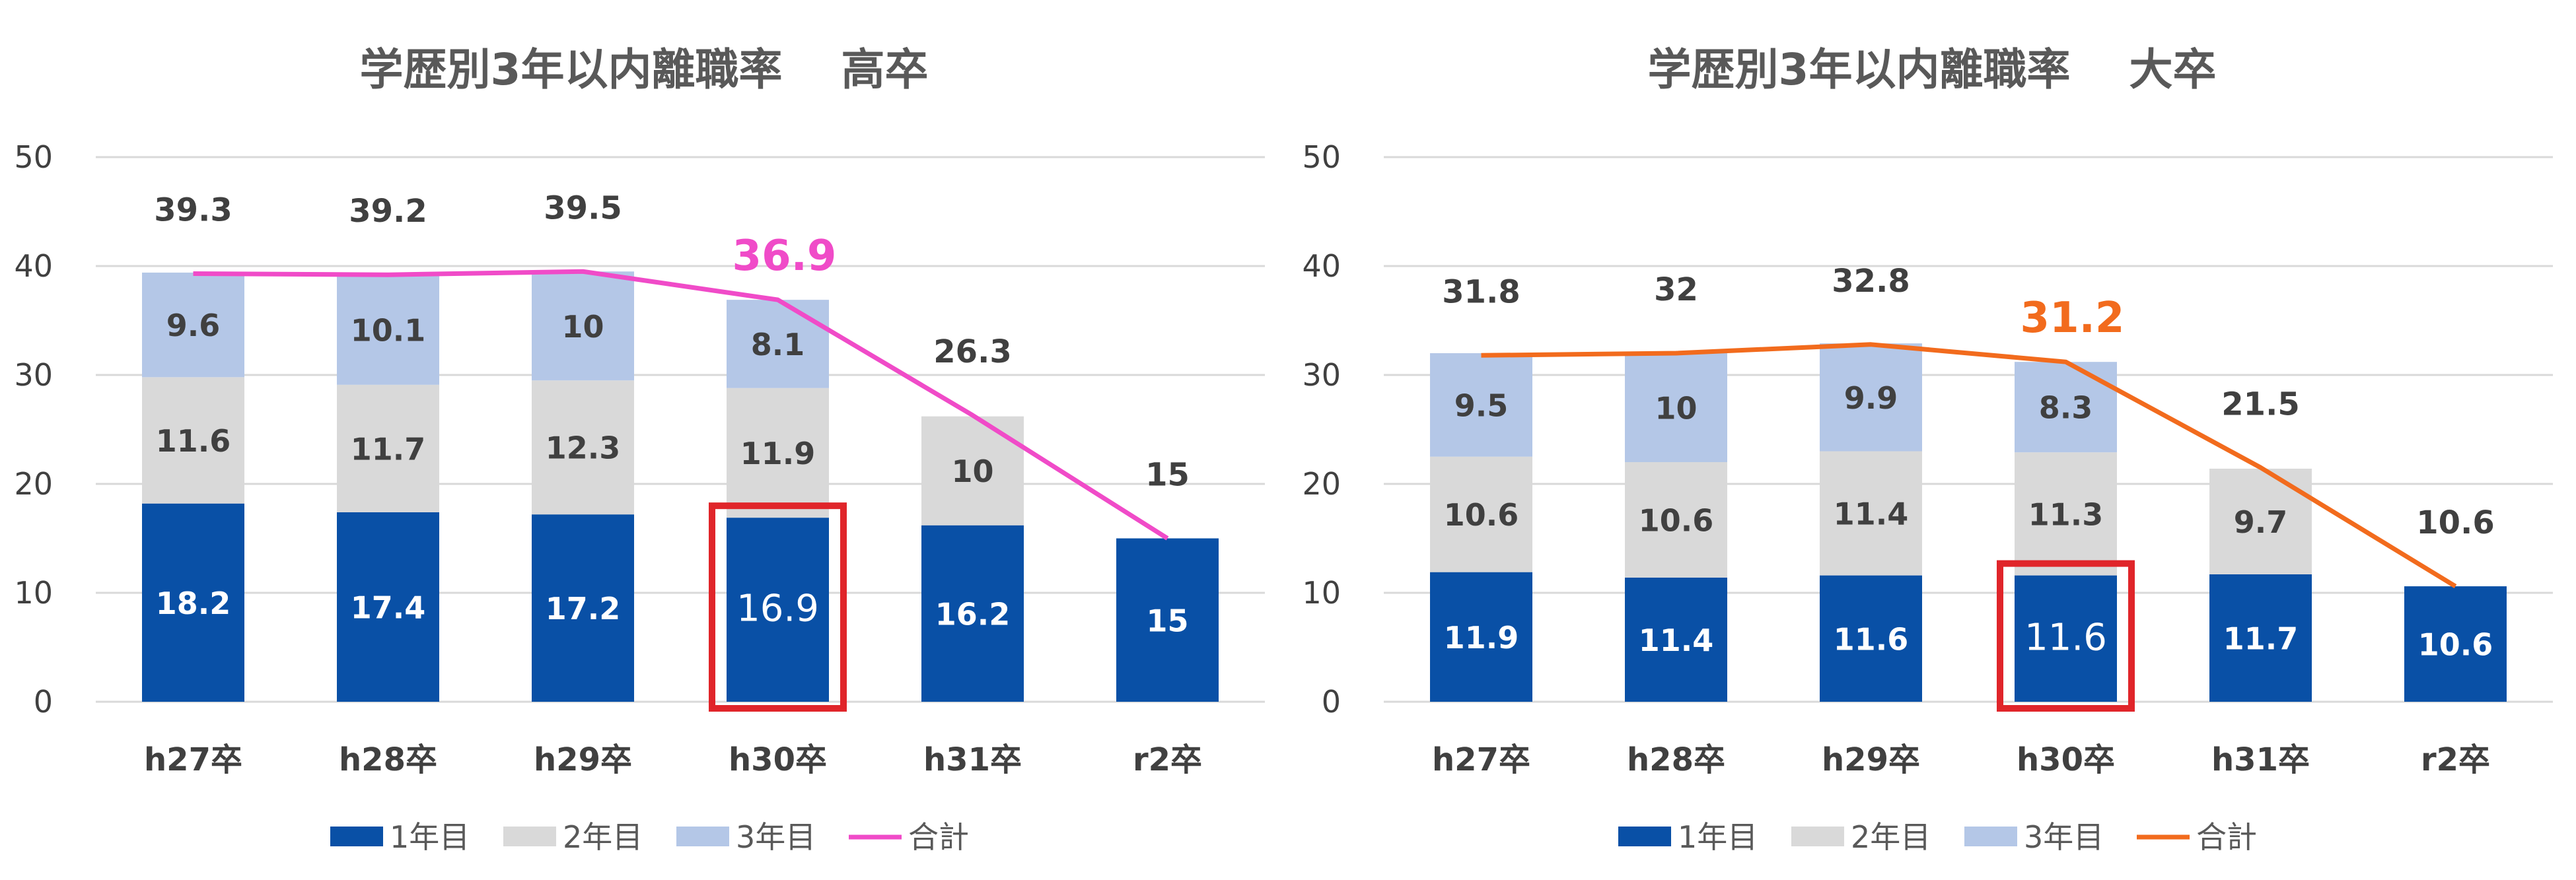  I want to click on data-label: 16.2, so click(973, 614).